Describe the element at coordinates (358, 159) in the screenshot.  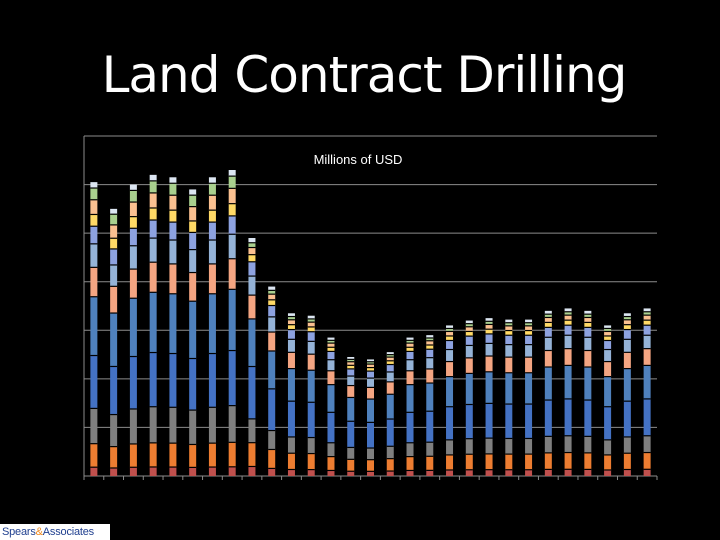
I see `chart-title: Millions of USD` at that location.